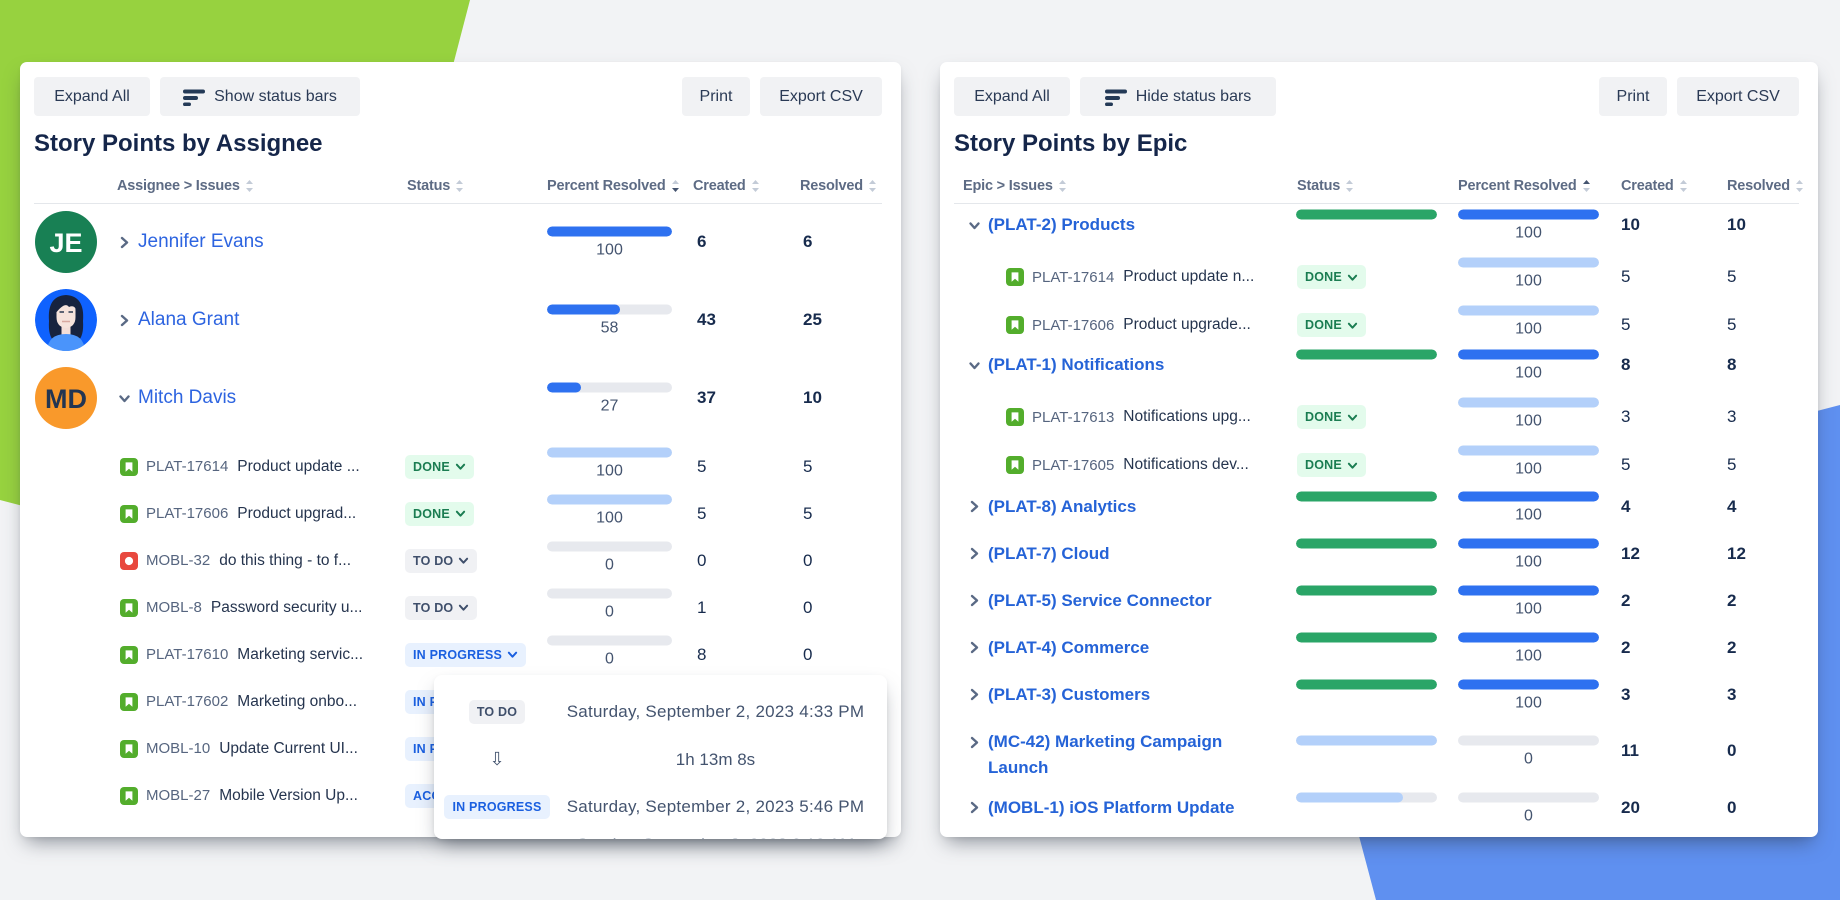 This screenshot has height=900, width=1840. Describe the element at coordinates (65, 243) in the screenshot. I see `svg-text: JE` at that location.